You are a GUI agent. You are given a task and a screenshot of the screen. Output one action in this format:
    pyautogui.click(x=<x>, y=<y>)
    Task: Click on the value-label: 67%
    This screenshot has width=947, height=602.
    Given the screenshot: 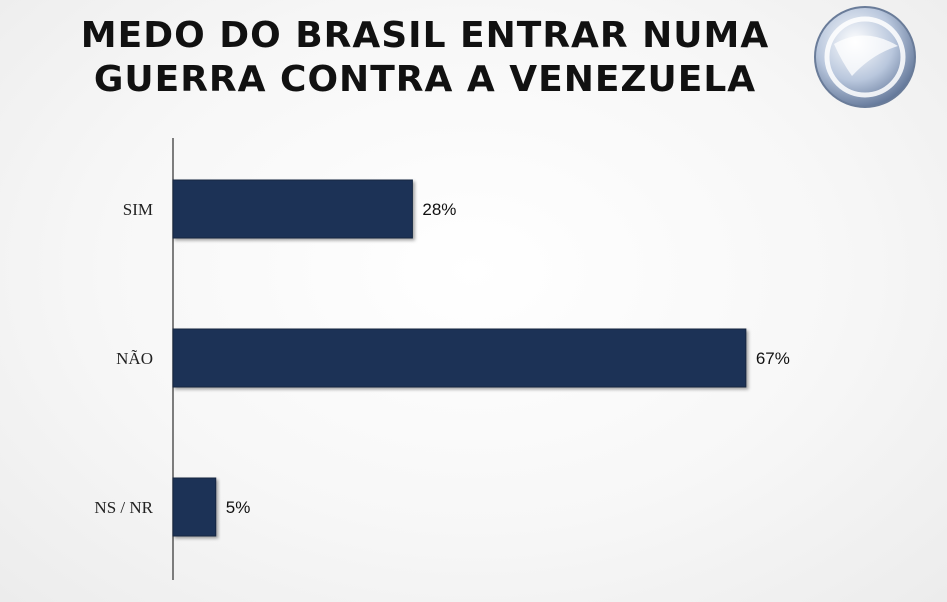 What is the action you would take?
    pyautogui.click(x=773, y=358)
    